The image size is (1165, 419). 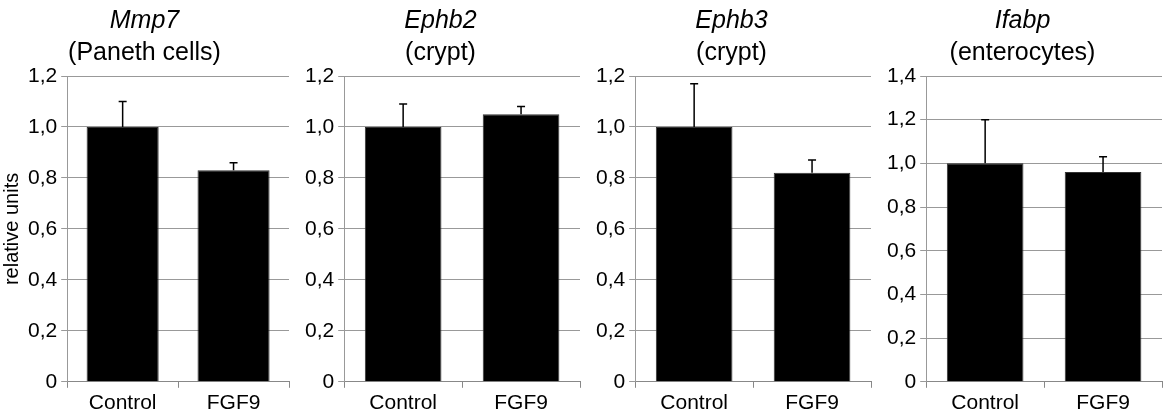 What do you see at coordinates (440, 18) in the screenshot?
I see `chart-title: Ephb2` at bounding box center [440, 18].